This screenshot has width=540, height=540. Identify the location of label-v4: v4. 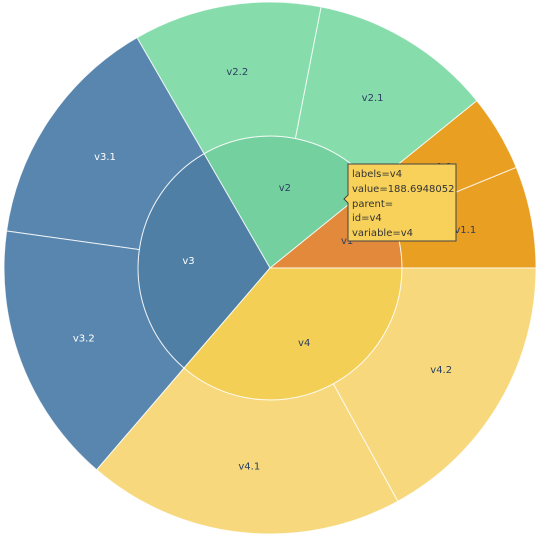
(304, 343).